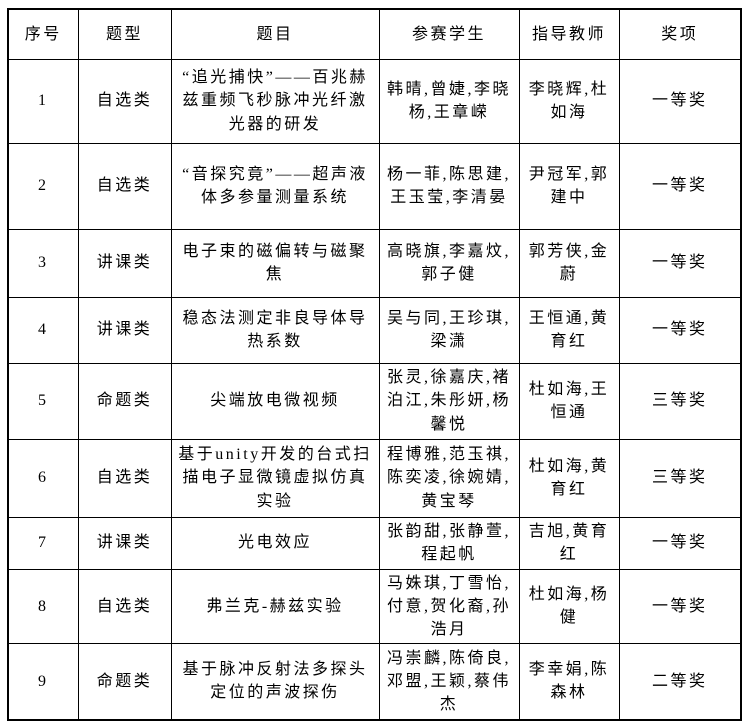  I want to click on column-header-type: 题型, so click(124, 34).